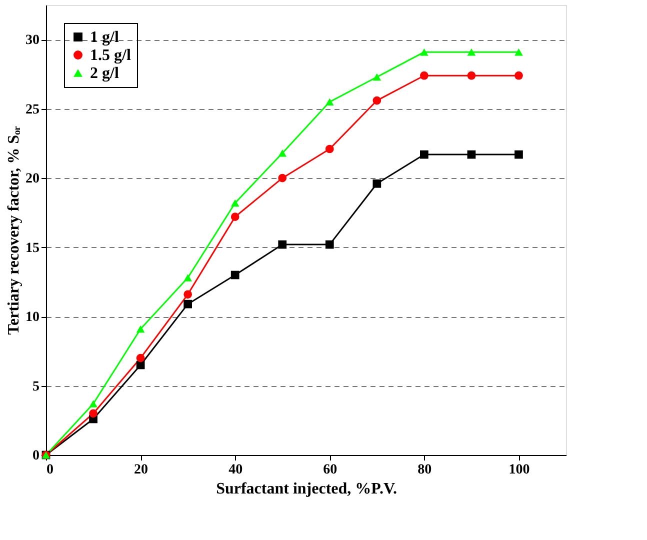 This screenshot has width=647, height=540. I want to click on y-tick-label: 5, so click(36, 386).